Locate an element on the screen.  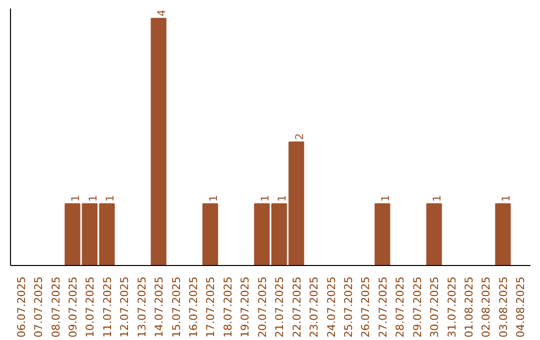
data-label: 2 is located at coordinates (299, 136).